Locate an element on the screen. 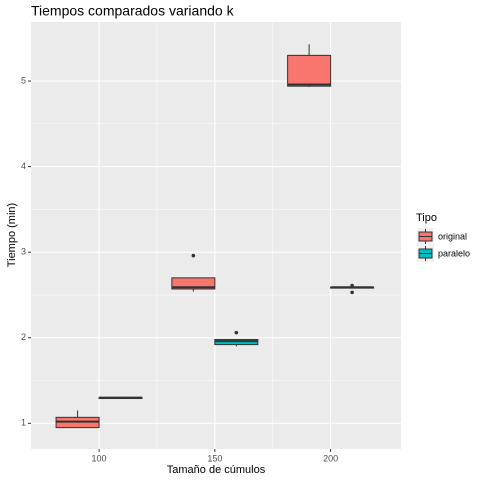 The image size is (480, 480). y-tick-label: 5 is located at coordinates (23, 80).